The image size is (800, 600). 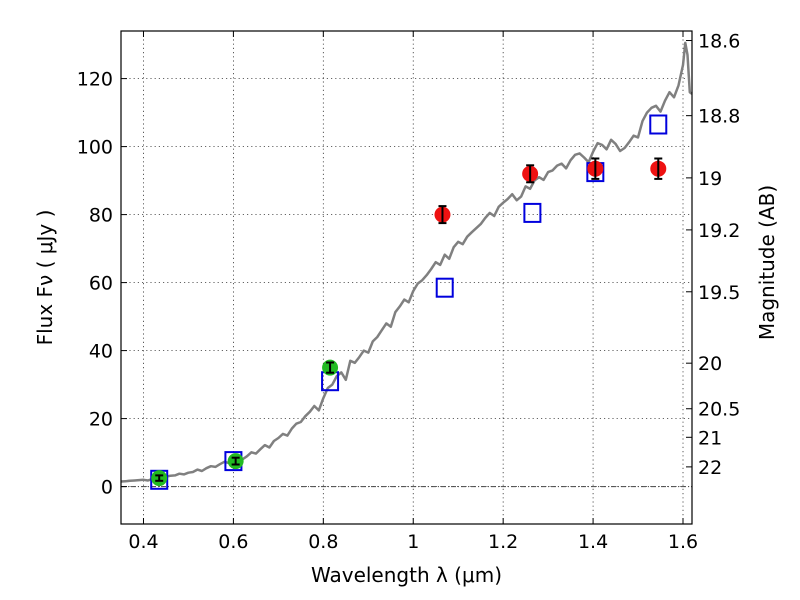 I want to click on y-tick-label: 40, so click(x=101, y=352).